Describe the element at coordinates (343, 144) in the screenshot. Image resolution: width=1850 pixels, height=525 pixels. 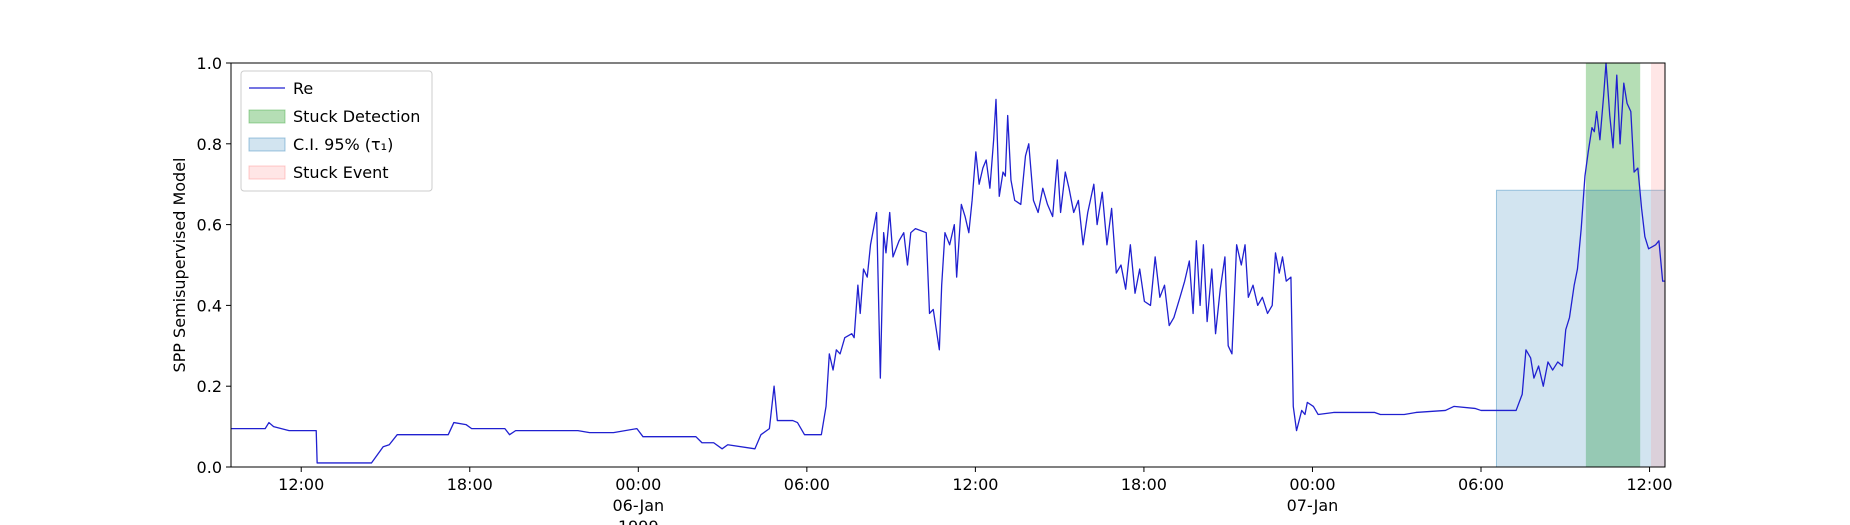
I see `legend-label: C.I. 95% (τ₁)` at that location.